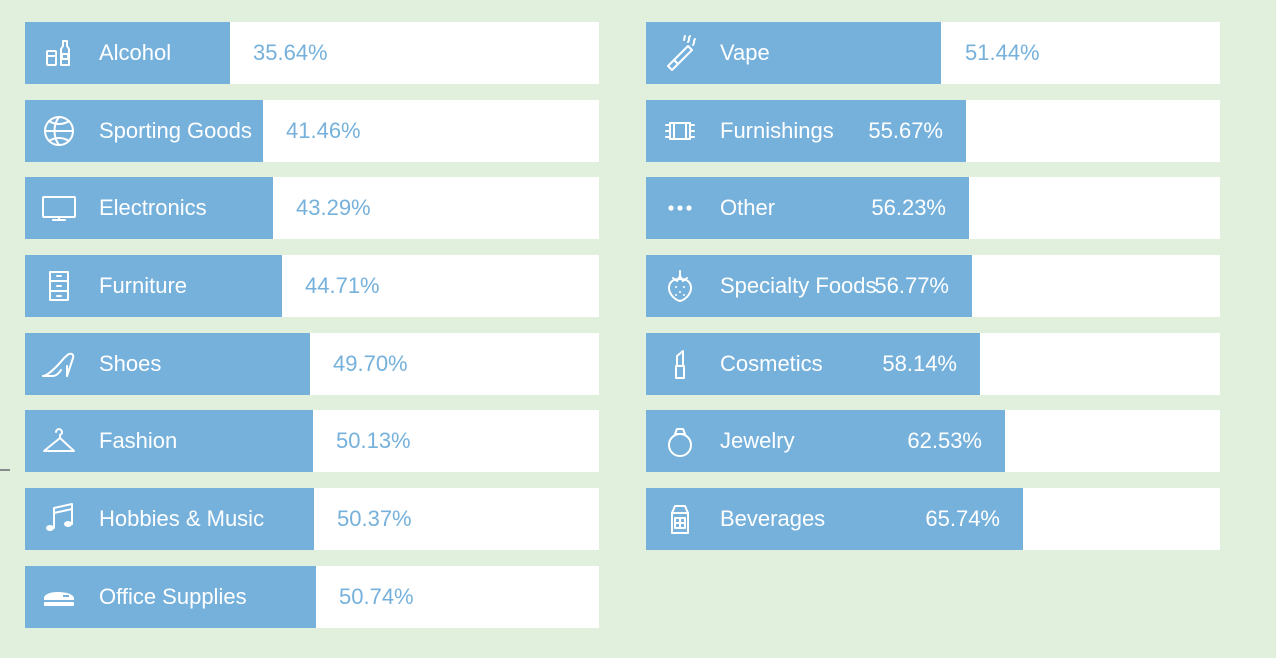  What do you see at coordinates (376, 596) in the screenshot?
I see `bar-value-label: 50.74%` at bounding box center [376, 596].